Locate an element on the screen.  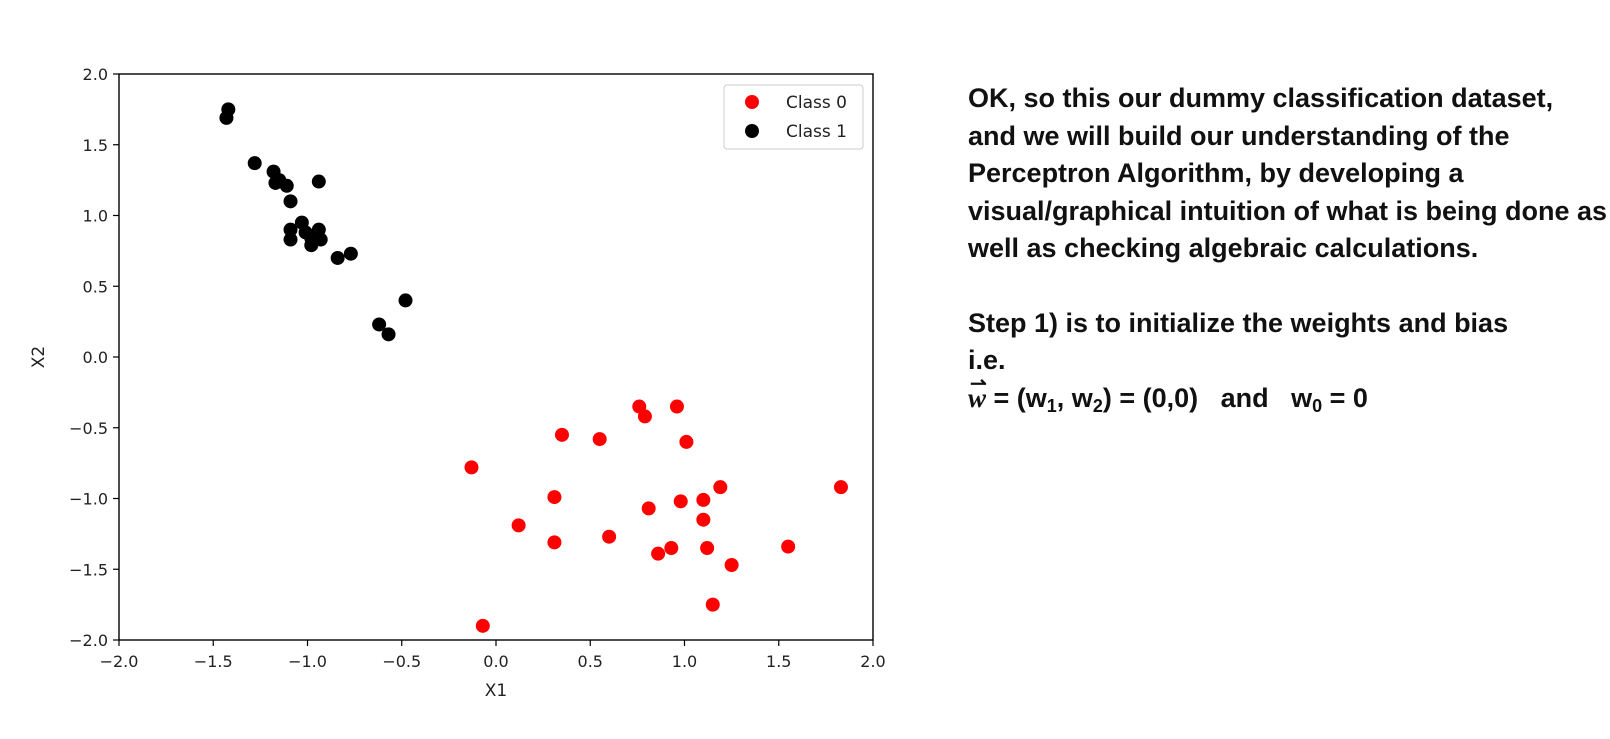
y-tick-label: 0.0 is located at coordinates (95, 357).